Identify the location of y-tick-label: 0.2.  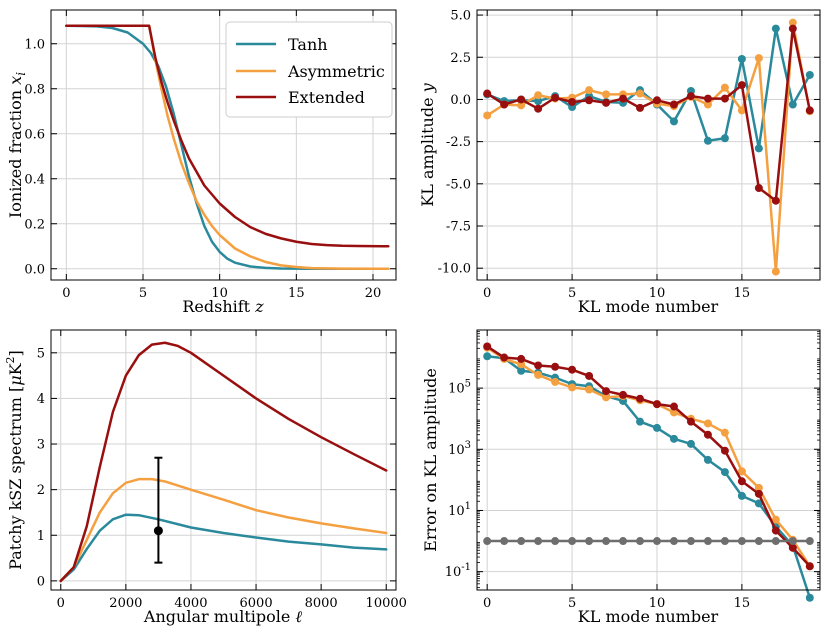
(34, 224).